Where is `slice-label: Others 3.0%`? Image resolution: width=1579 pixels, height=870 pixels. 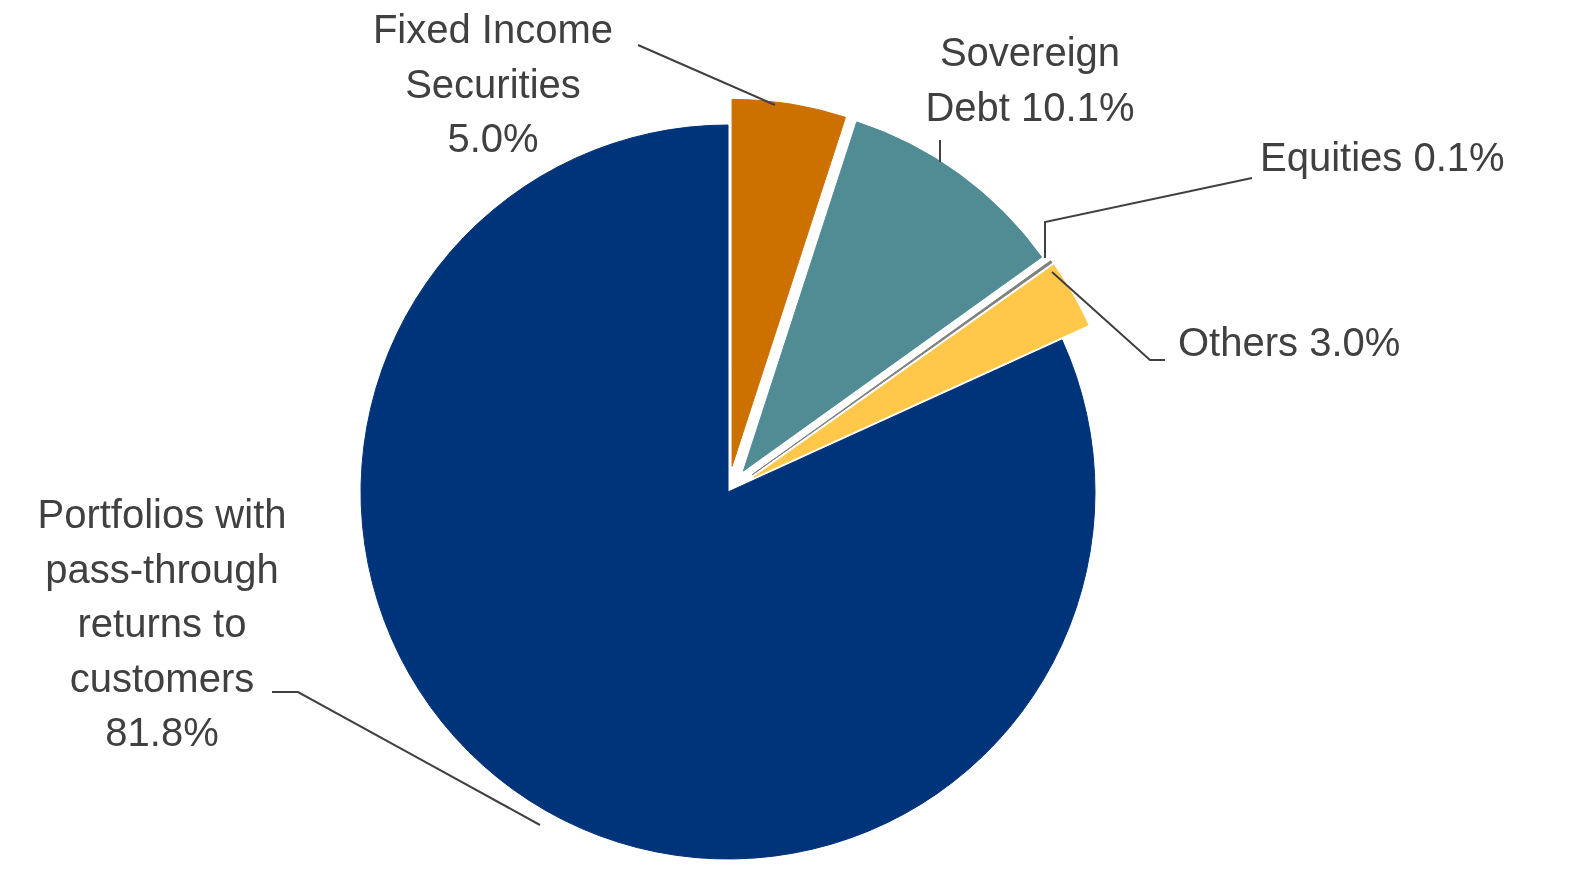 slice-label: Others 3.0% is located at coordinates (1289, 341).